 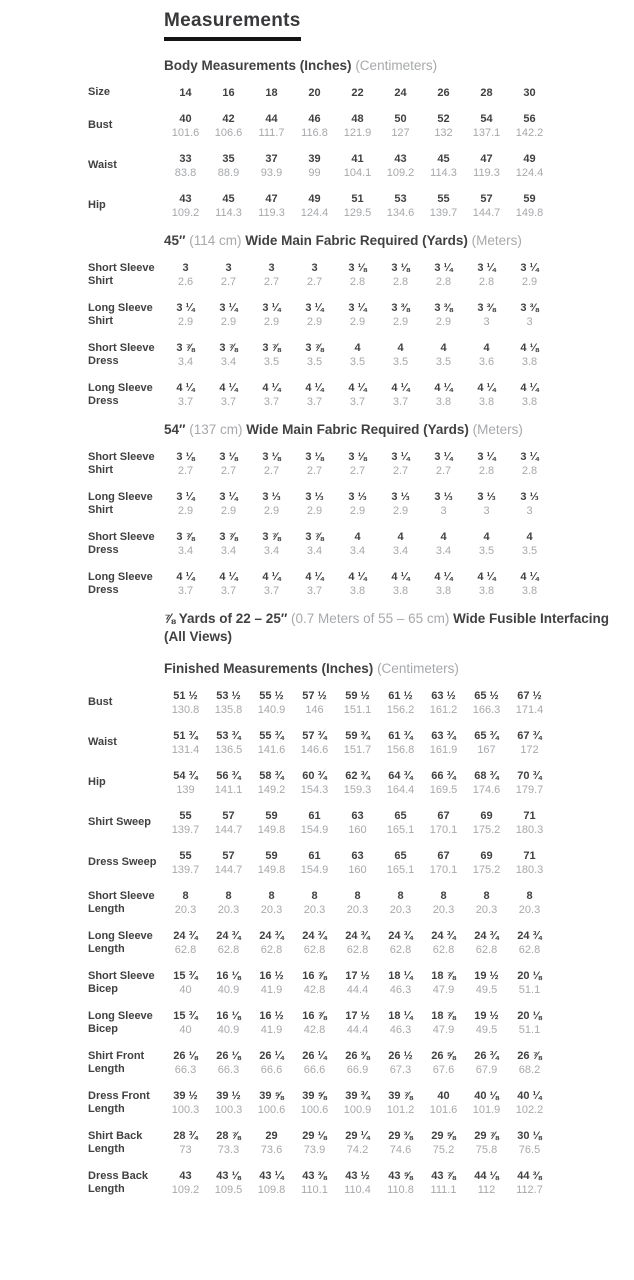 What do you see at coordinates (400, 870) in the screenshot?
I see `cm-value: 165.1` at bounding box center [400, 870].